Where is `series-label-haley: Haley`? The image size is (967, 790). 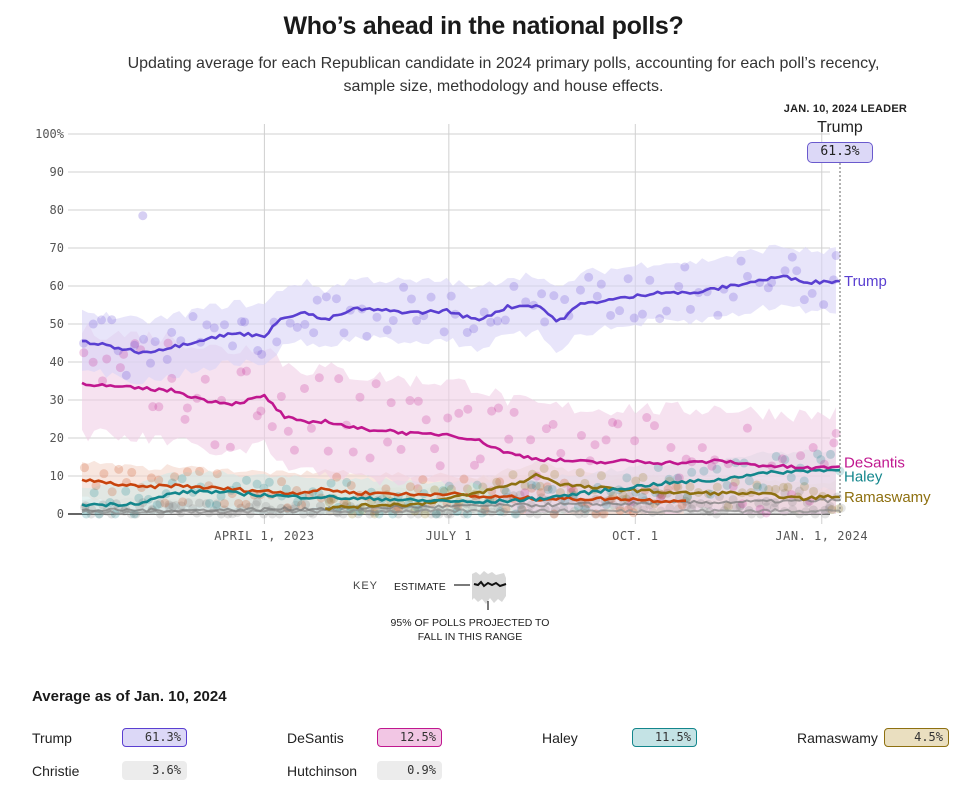 series-label-haley: Haley is located at coordinates (863, 476).